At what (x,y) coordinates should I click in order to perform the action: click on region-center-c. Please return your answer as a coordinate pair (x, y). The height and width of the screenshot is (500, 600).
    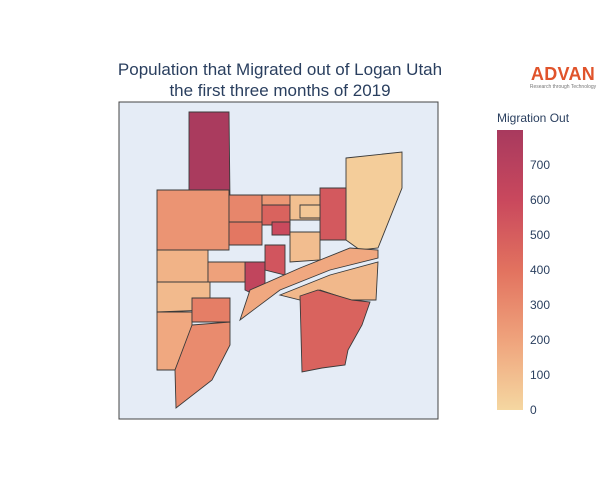
    Looking at the image, I should click on (281, 228).